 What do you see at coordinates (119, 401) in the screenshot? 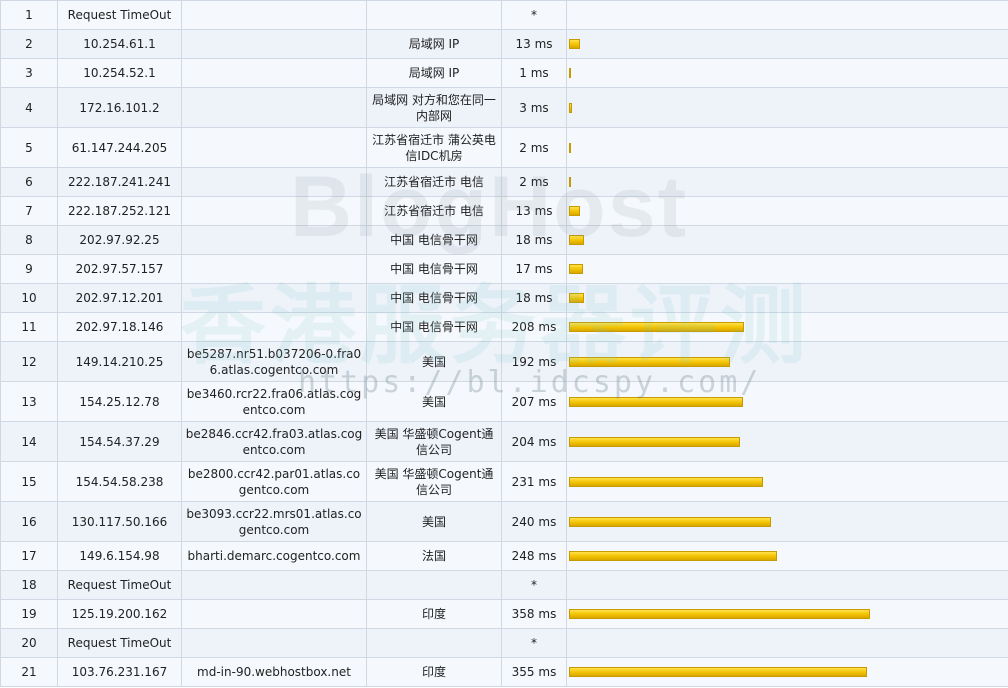
I see `ip-address: 154.25.12.78` at bounding box center [119, 401].